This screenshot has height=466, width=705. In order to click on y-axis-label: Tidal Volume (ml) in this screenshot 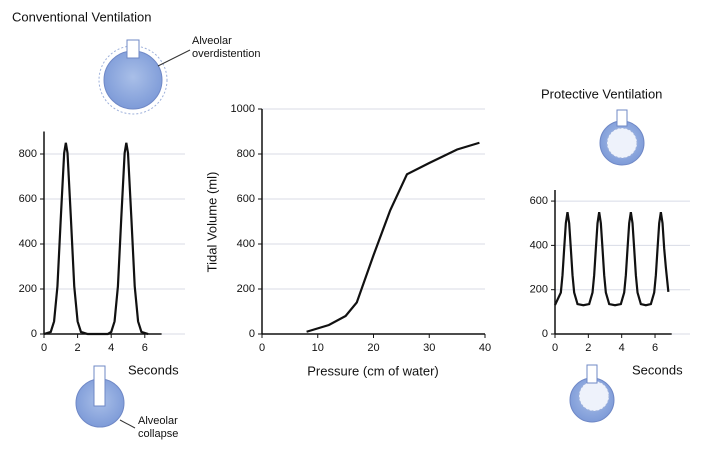, I will do `click(211, 222)`.